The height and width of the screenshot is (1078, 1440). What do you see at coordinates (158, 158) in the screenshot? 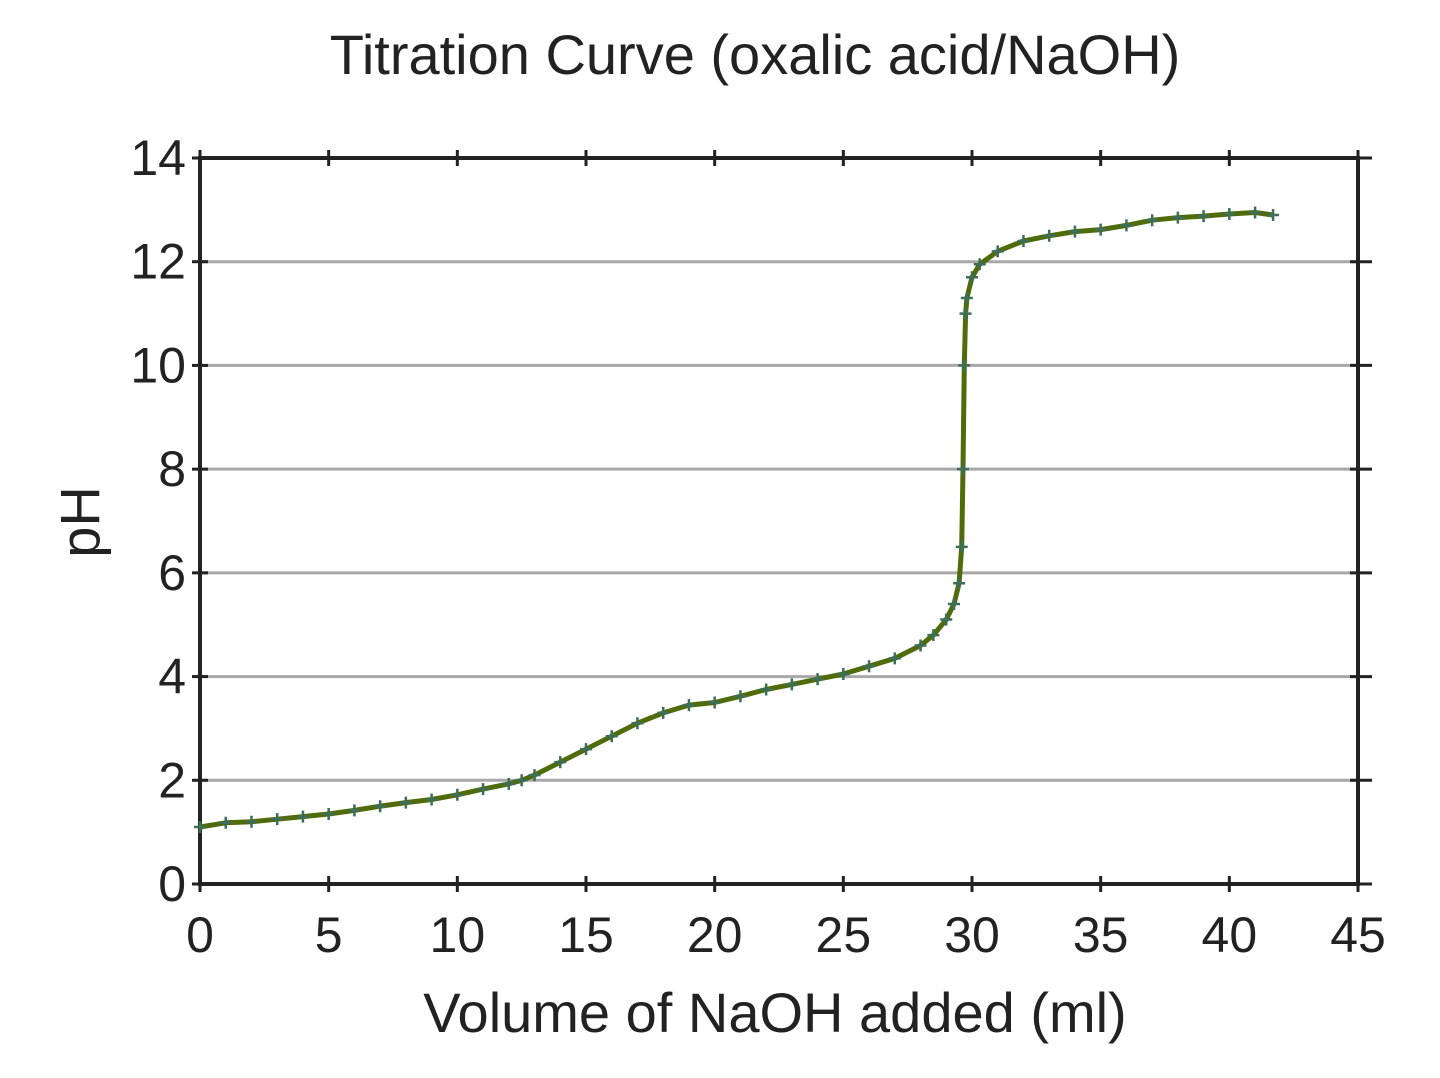
I see `y-tick-label: 14` at bounding box center [158, 158].